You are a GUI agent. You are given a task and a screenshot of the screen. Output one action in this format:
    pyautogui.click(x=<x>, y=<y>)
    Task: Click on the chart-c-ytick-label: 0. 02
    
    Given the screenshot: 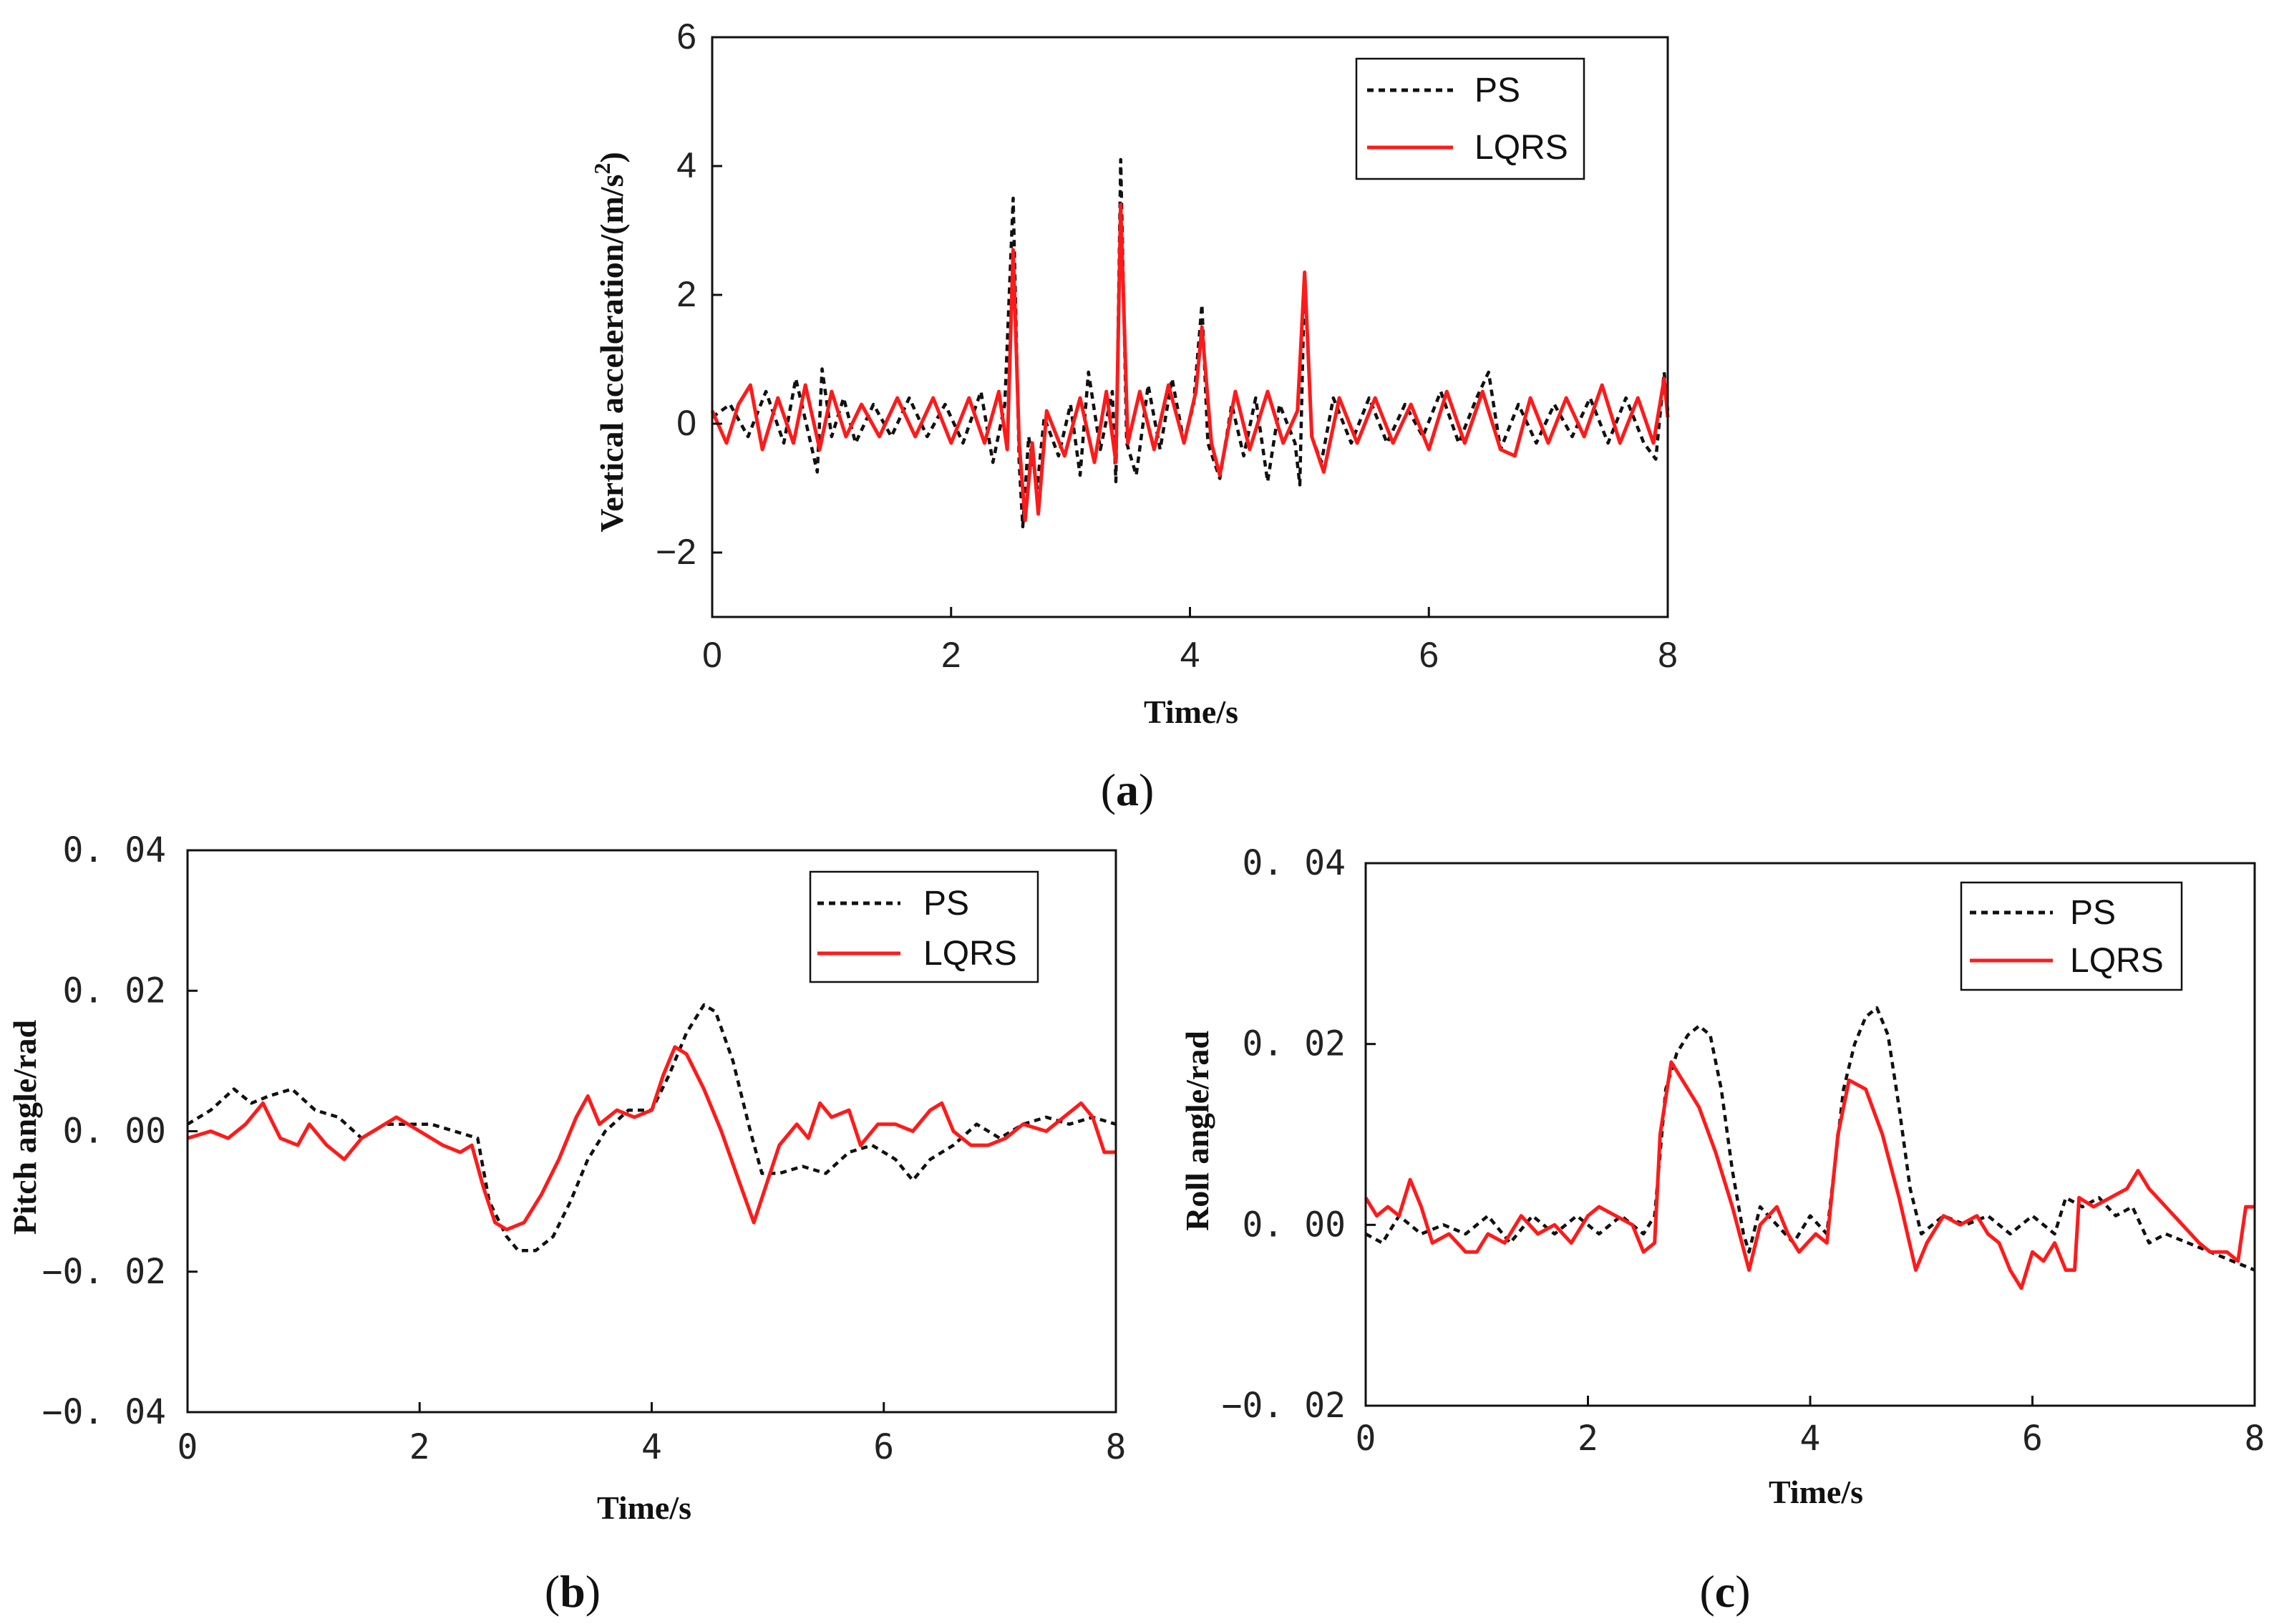 What is the action you would take?
    pyautogui.click(x=1294, y=1044)
    